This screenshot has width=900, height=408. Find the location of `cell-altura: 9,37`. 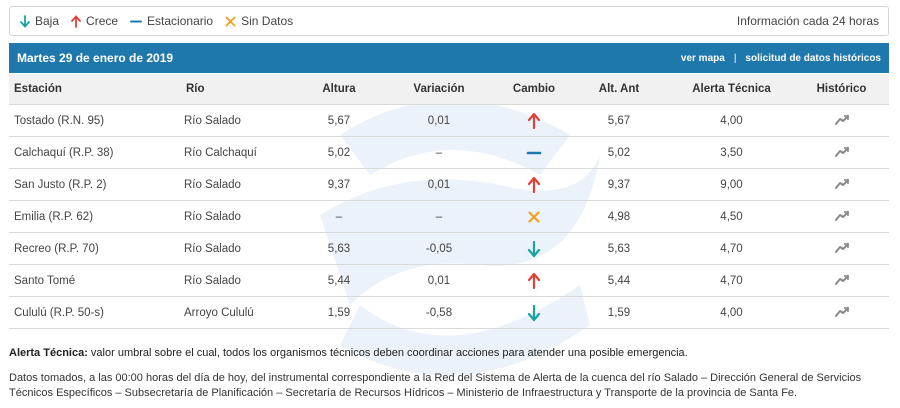

cell-altura: 9,37 is located at coordinates (339, 184).